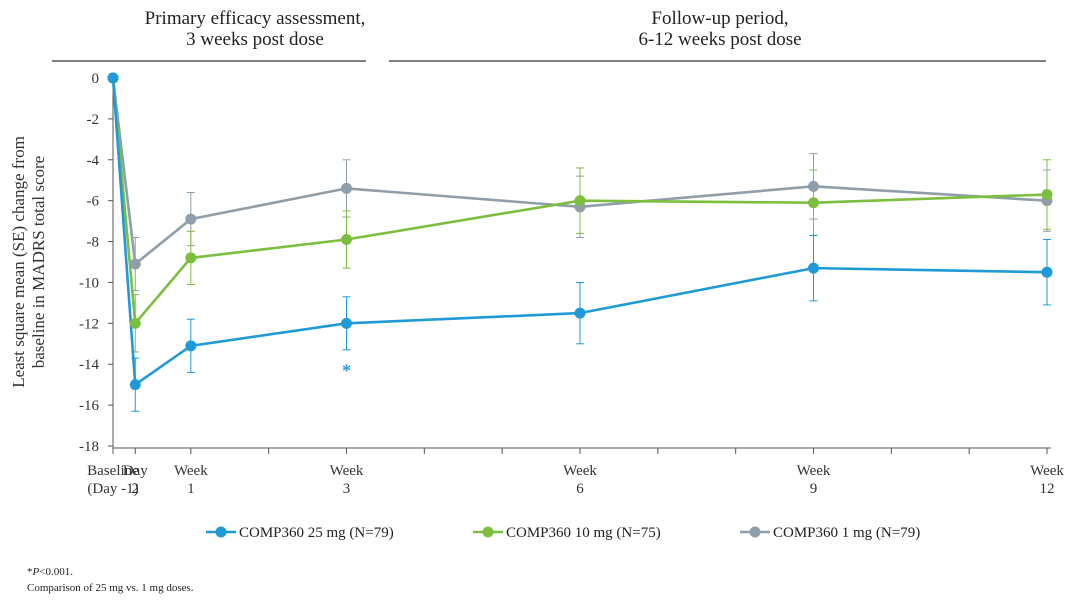 The image size is (1068, 600). Describe the element at coordinates (580, 489) in the screenshot. I see `x-tick-label: 6` at that location.